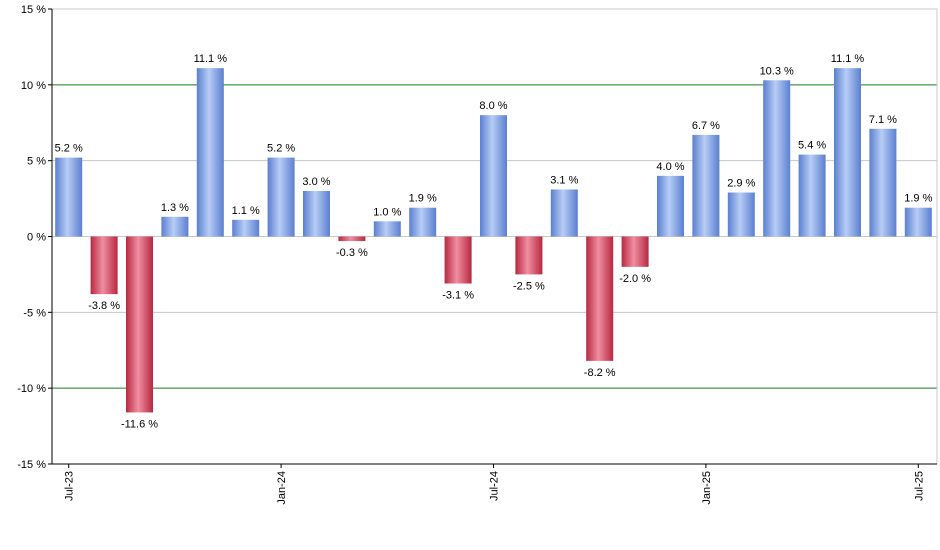 This screenshot has width=940, height=550. I want to click on data-label: -2.0 %, so click(635, 279).